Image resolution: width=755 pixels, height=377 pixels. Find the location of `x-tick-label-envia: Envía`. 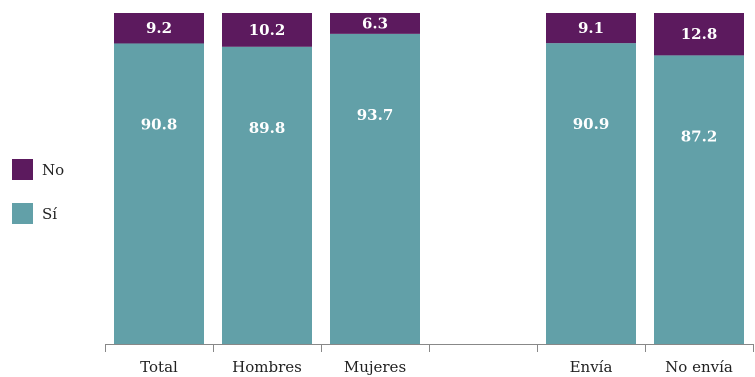

x-tick-label-envia: Envía is located at coordinates (591, 367).